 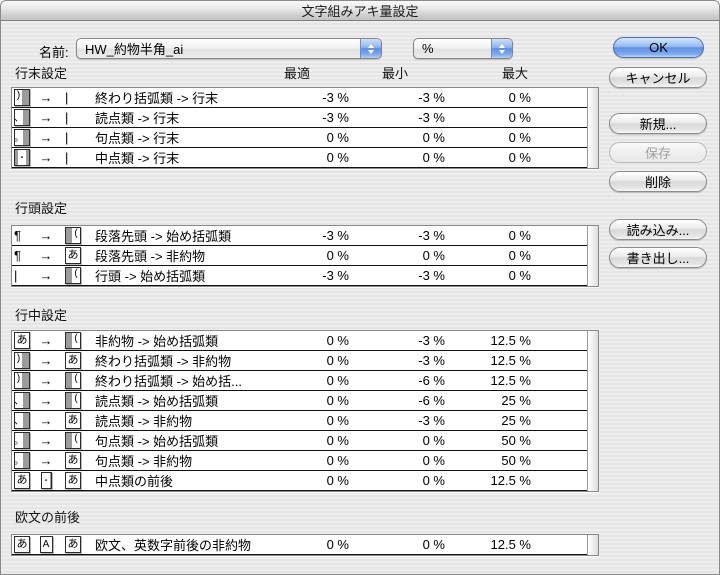 What do you see at coordinates (658, 181) in the screenshot?
I see `delete-button: 削除` at bounding box center [658, 181].